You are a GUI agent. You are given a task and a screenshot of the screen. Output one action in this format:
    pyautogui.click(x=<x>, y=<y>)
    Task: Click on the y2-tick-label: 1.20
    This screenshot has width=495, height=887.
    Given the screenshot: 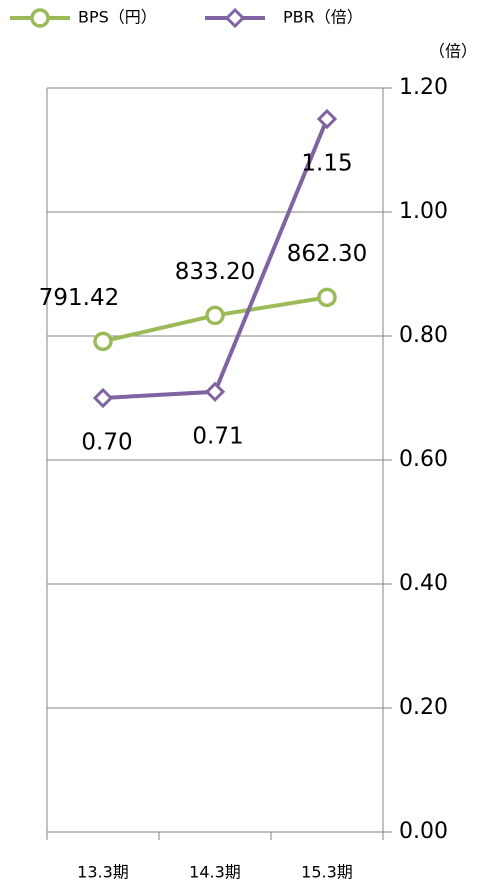 What is the action you would take?
    pyautogui.click(x=423, y=87)
    